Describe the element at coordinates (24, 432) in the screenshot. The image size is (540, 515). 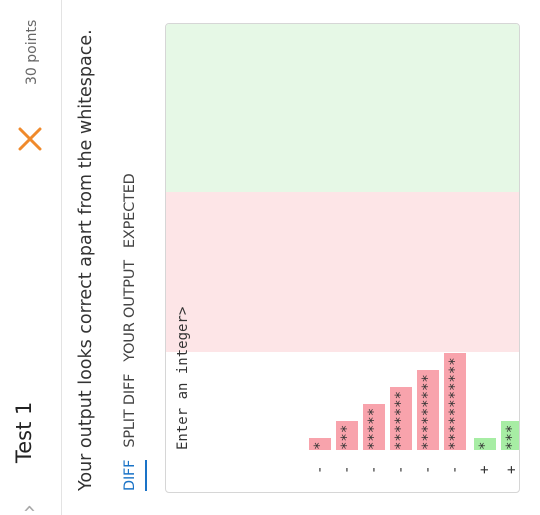
I see `test-title: Test 1` at that location.